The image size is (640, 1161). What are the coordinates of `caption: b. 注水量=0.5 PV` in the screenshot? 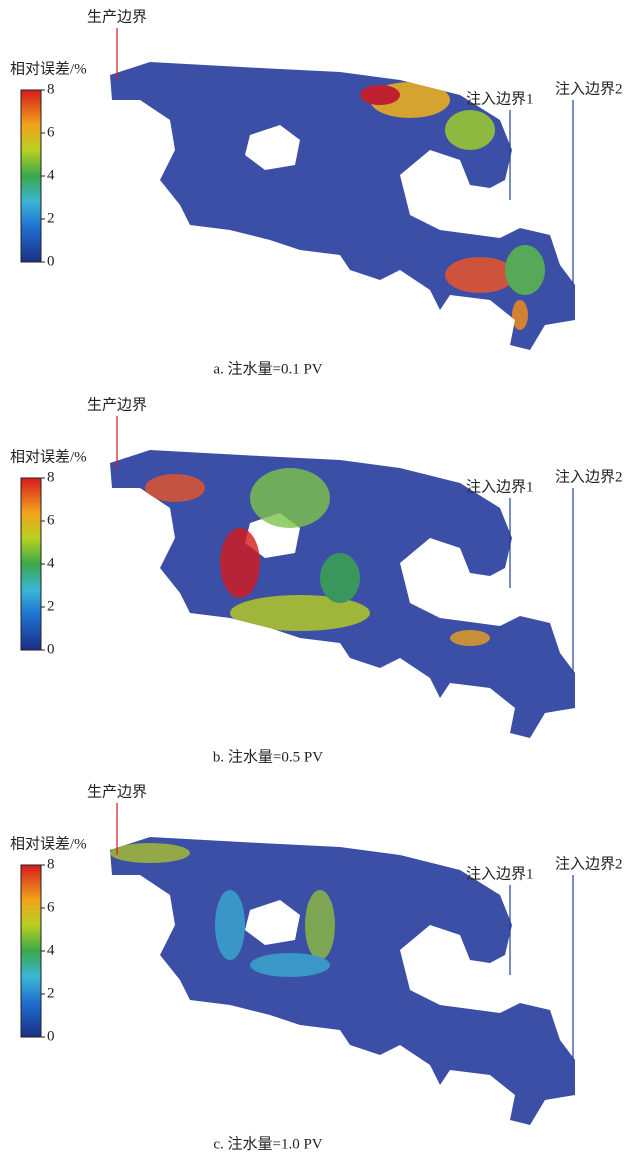 It's located at (268, 756).